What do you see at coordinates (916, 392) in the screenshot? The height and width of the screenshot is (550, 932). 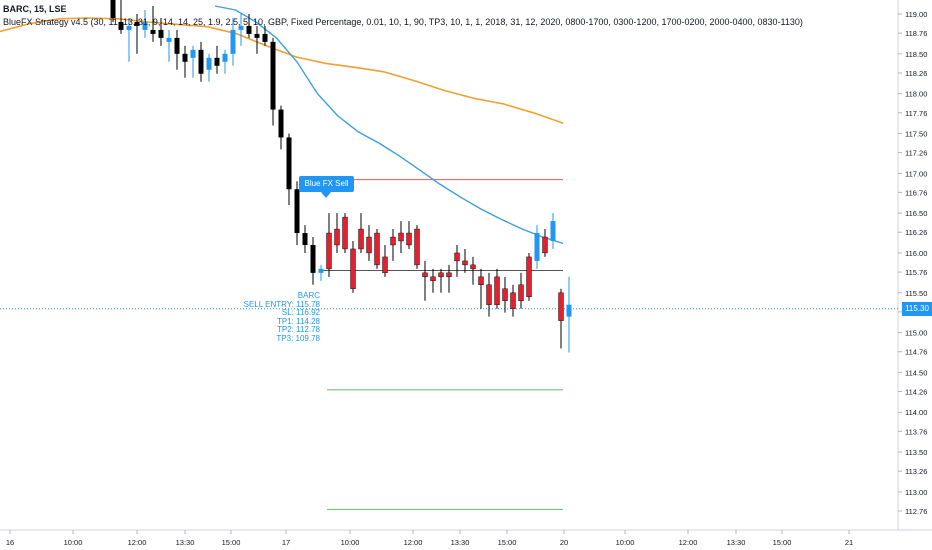 I see `price-tick-label: 114.26` at bounding box center [916, 392].